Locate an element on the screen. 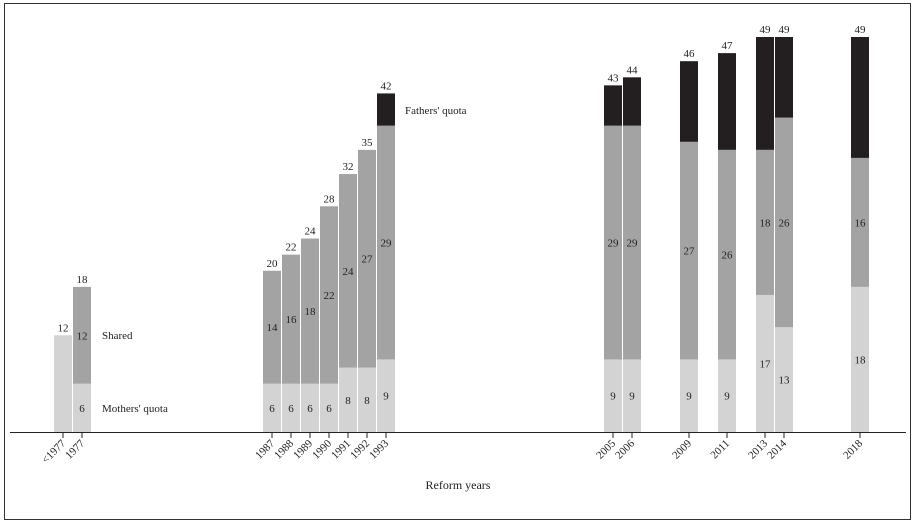 The width and height of the screenshot is (916, 524). segment-label-14-1: 26 is located at coordinates (785, 223).